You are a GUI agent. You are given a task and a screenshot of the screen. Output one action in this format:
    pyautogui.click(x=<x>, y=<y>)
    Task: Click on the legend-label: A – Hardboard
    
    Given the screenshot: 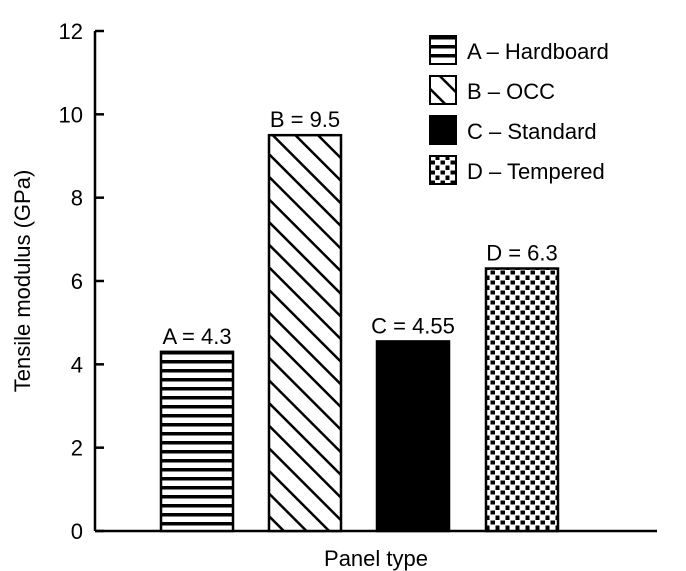 What is the action you would take?
    pyautogui.click(x=538, y=51)
    